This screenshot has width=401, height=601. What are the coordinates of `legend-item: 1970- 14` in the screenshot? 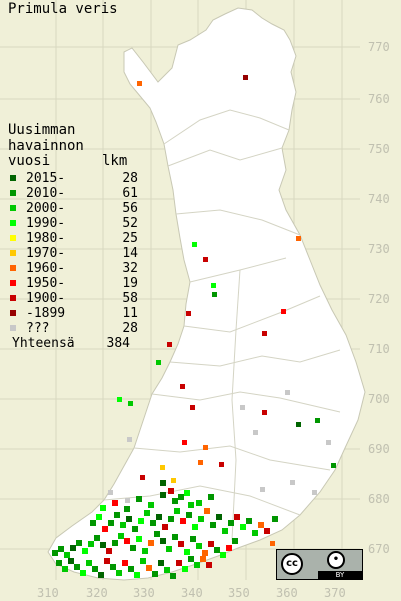 It's located at (73, 253).